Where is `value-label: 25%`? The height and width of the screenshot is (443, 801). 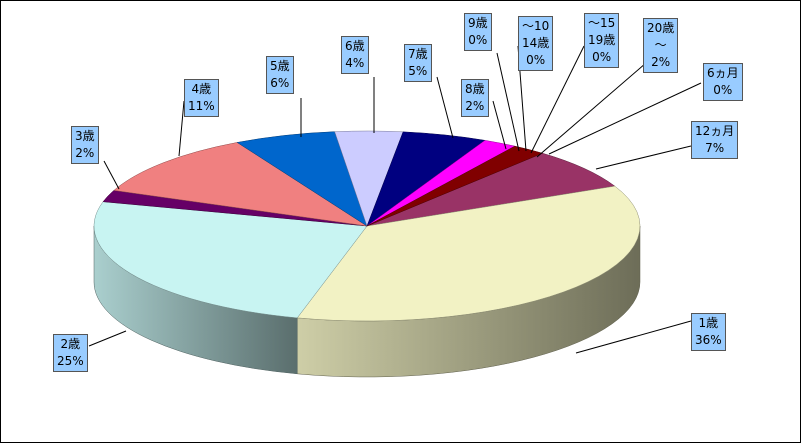
value-label: 25% is located at coordinates (70, 361).